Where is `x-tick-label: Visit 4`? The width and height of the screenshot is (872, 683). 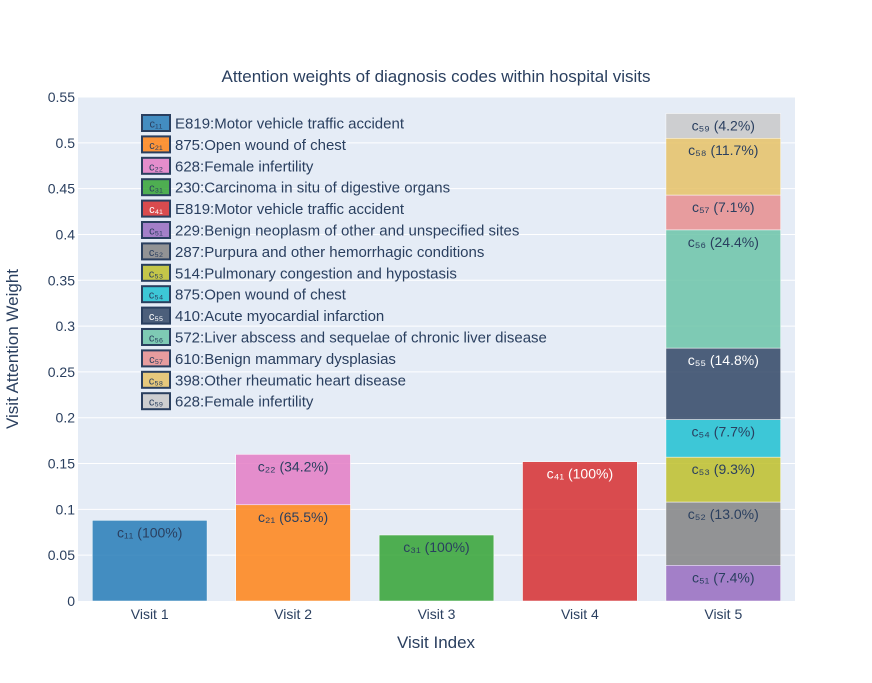 x-tick-label: Visit 4 is located at coordinates (580, 614).